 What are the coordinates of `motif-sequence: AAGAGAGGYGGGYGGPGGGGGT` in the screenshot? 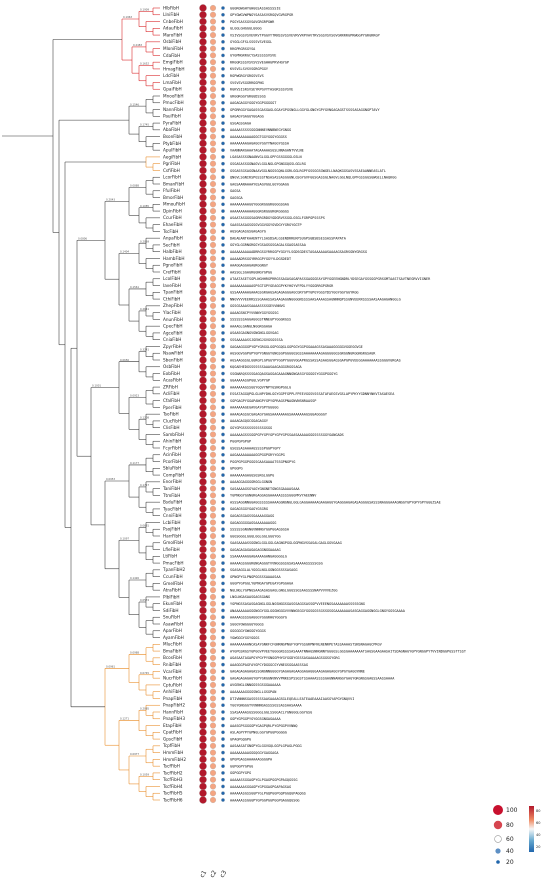 It's located at (253, 103).